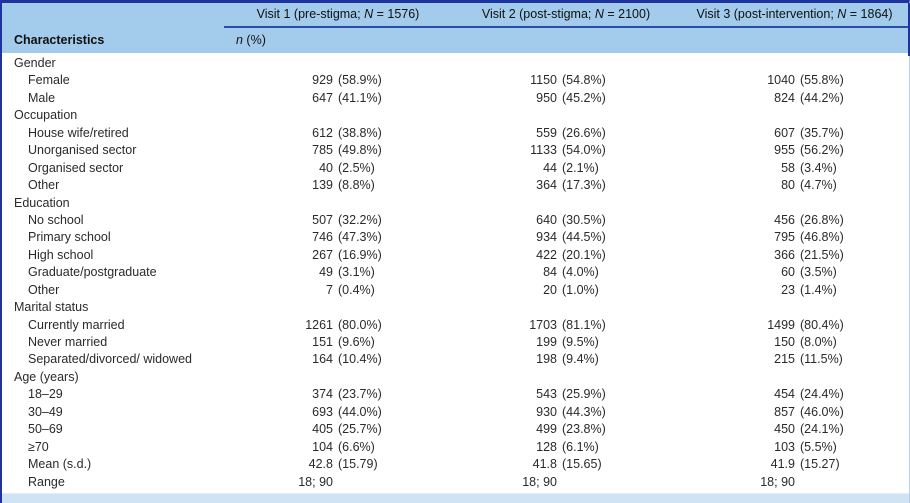 This screenshot has height=503, width=910. Describe the element at coordinates (794, 412) in the screenshot. I see `value-cell: 857 (46.0%)` at that location.